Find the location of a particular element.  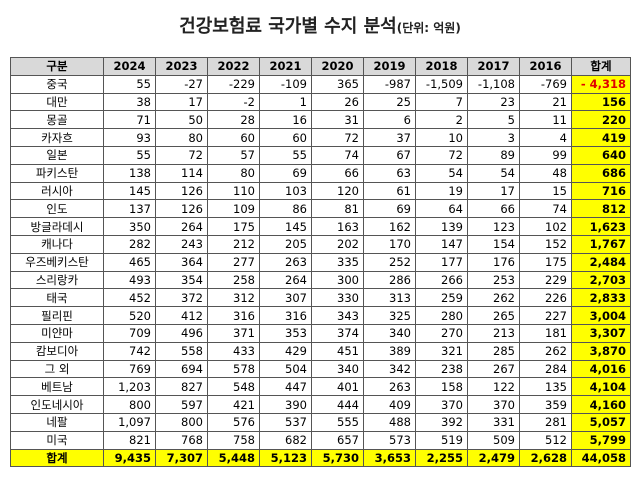

cell: 686 is located at coordinates (601, 173).